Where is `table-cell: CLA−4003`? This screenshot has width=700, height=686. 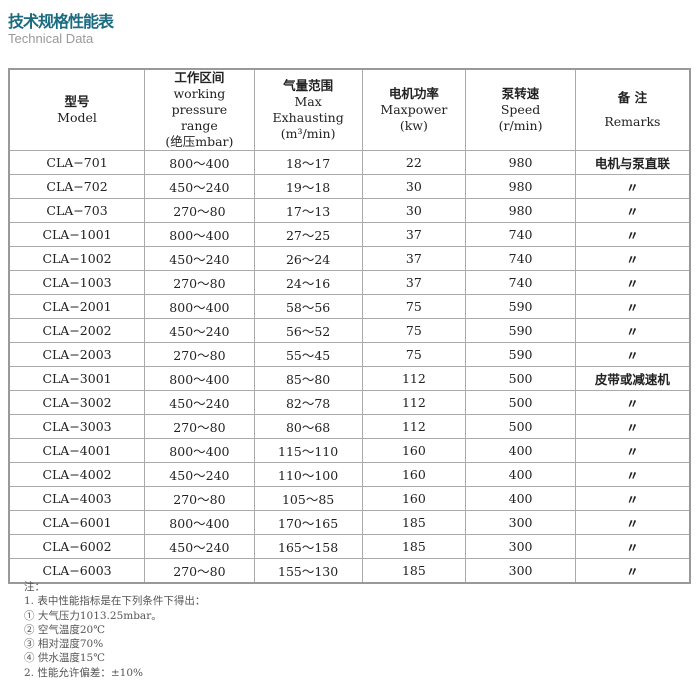 table-cell: CLA−4003 is located at coordinates (77, 498).